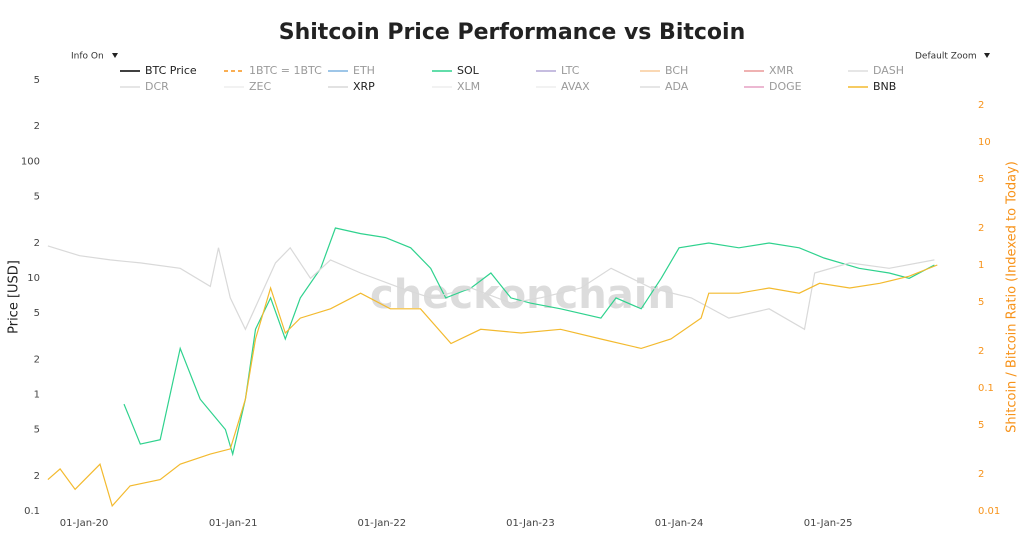 This screenshot has height=557, width=1024. I want to click on x-tick-label: 01-Jan-23, so click(530, 523).